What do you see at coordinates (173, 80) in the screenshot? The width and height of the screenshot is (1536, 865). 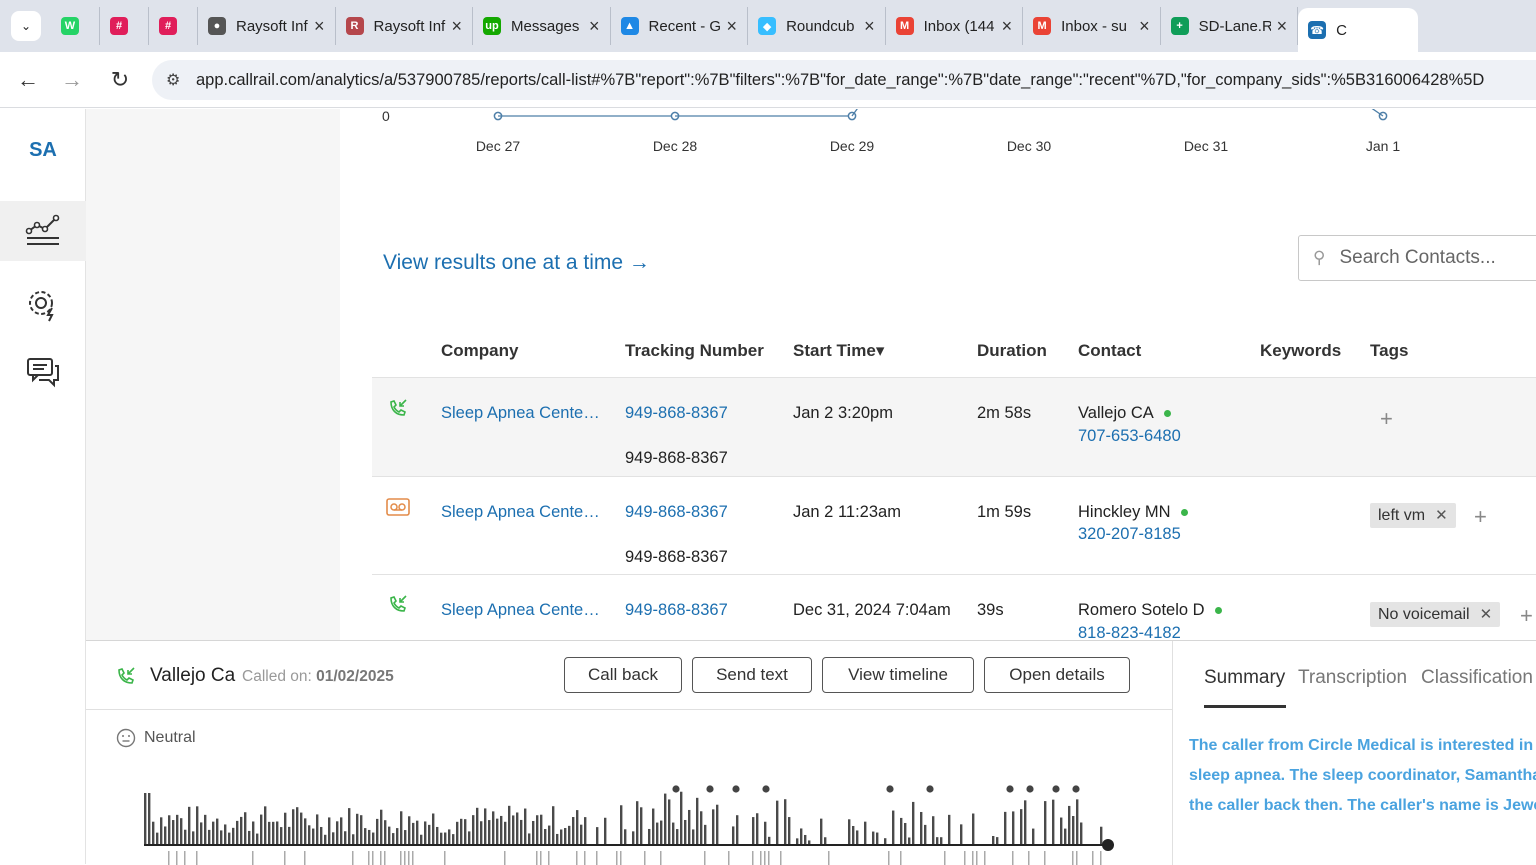 I see `site-settings-icon: ⚙` at bounding box center [173, 80].